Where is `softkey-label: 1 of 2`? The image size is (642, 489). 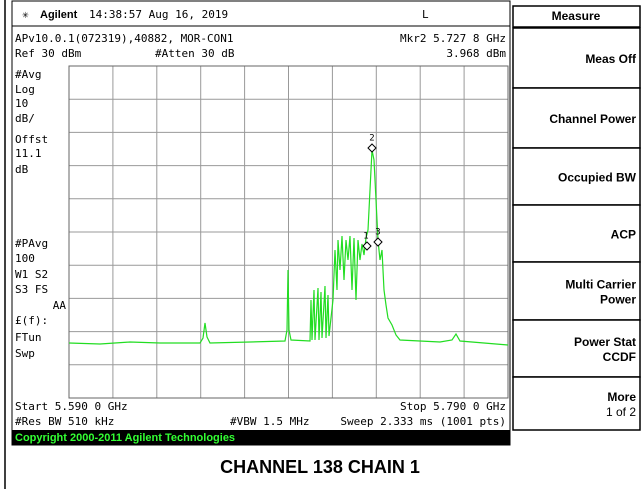 softkey-label: 1 of 2 is located at coordinates (621, 412).